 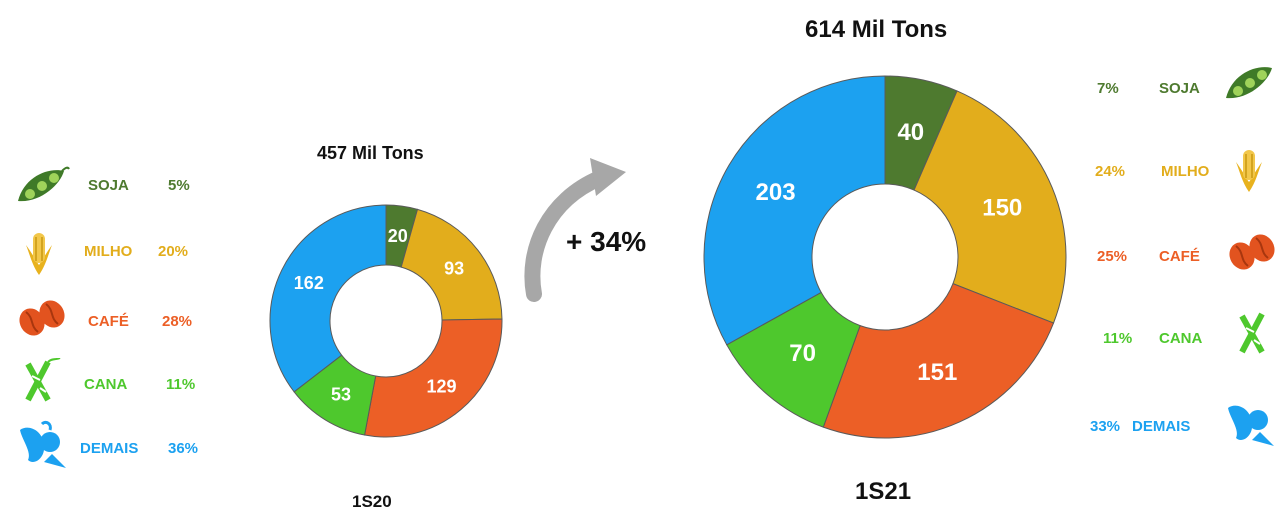 What do you see at coordinates (883, 491) in the screenshot?
I see `right-chart-period: 1S21` at bounding box center [883, 491].